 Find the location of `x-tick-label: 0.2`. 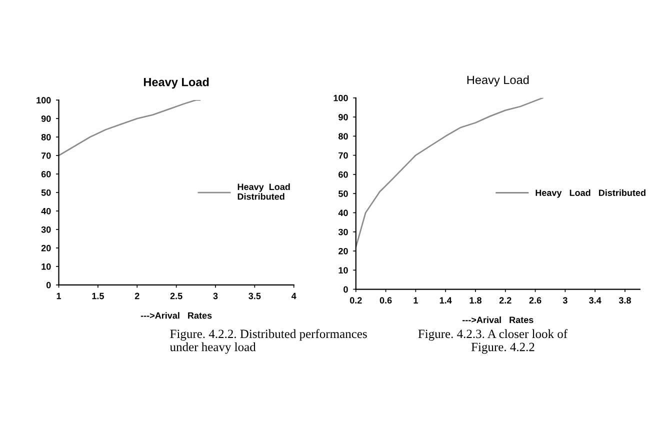

x-tick-label: 0.2 is located at coordinates (356, 300).